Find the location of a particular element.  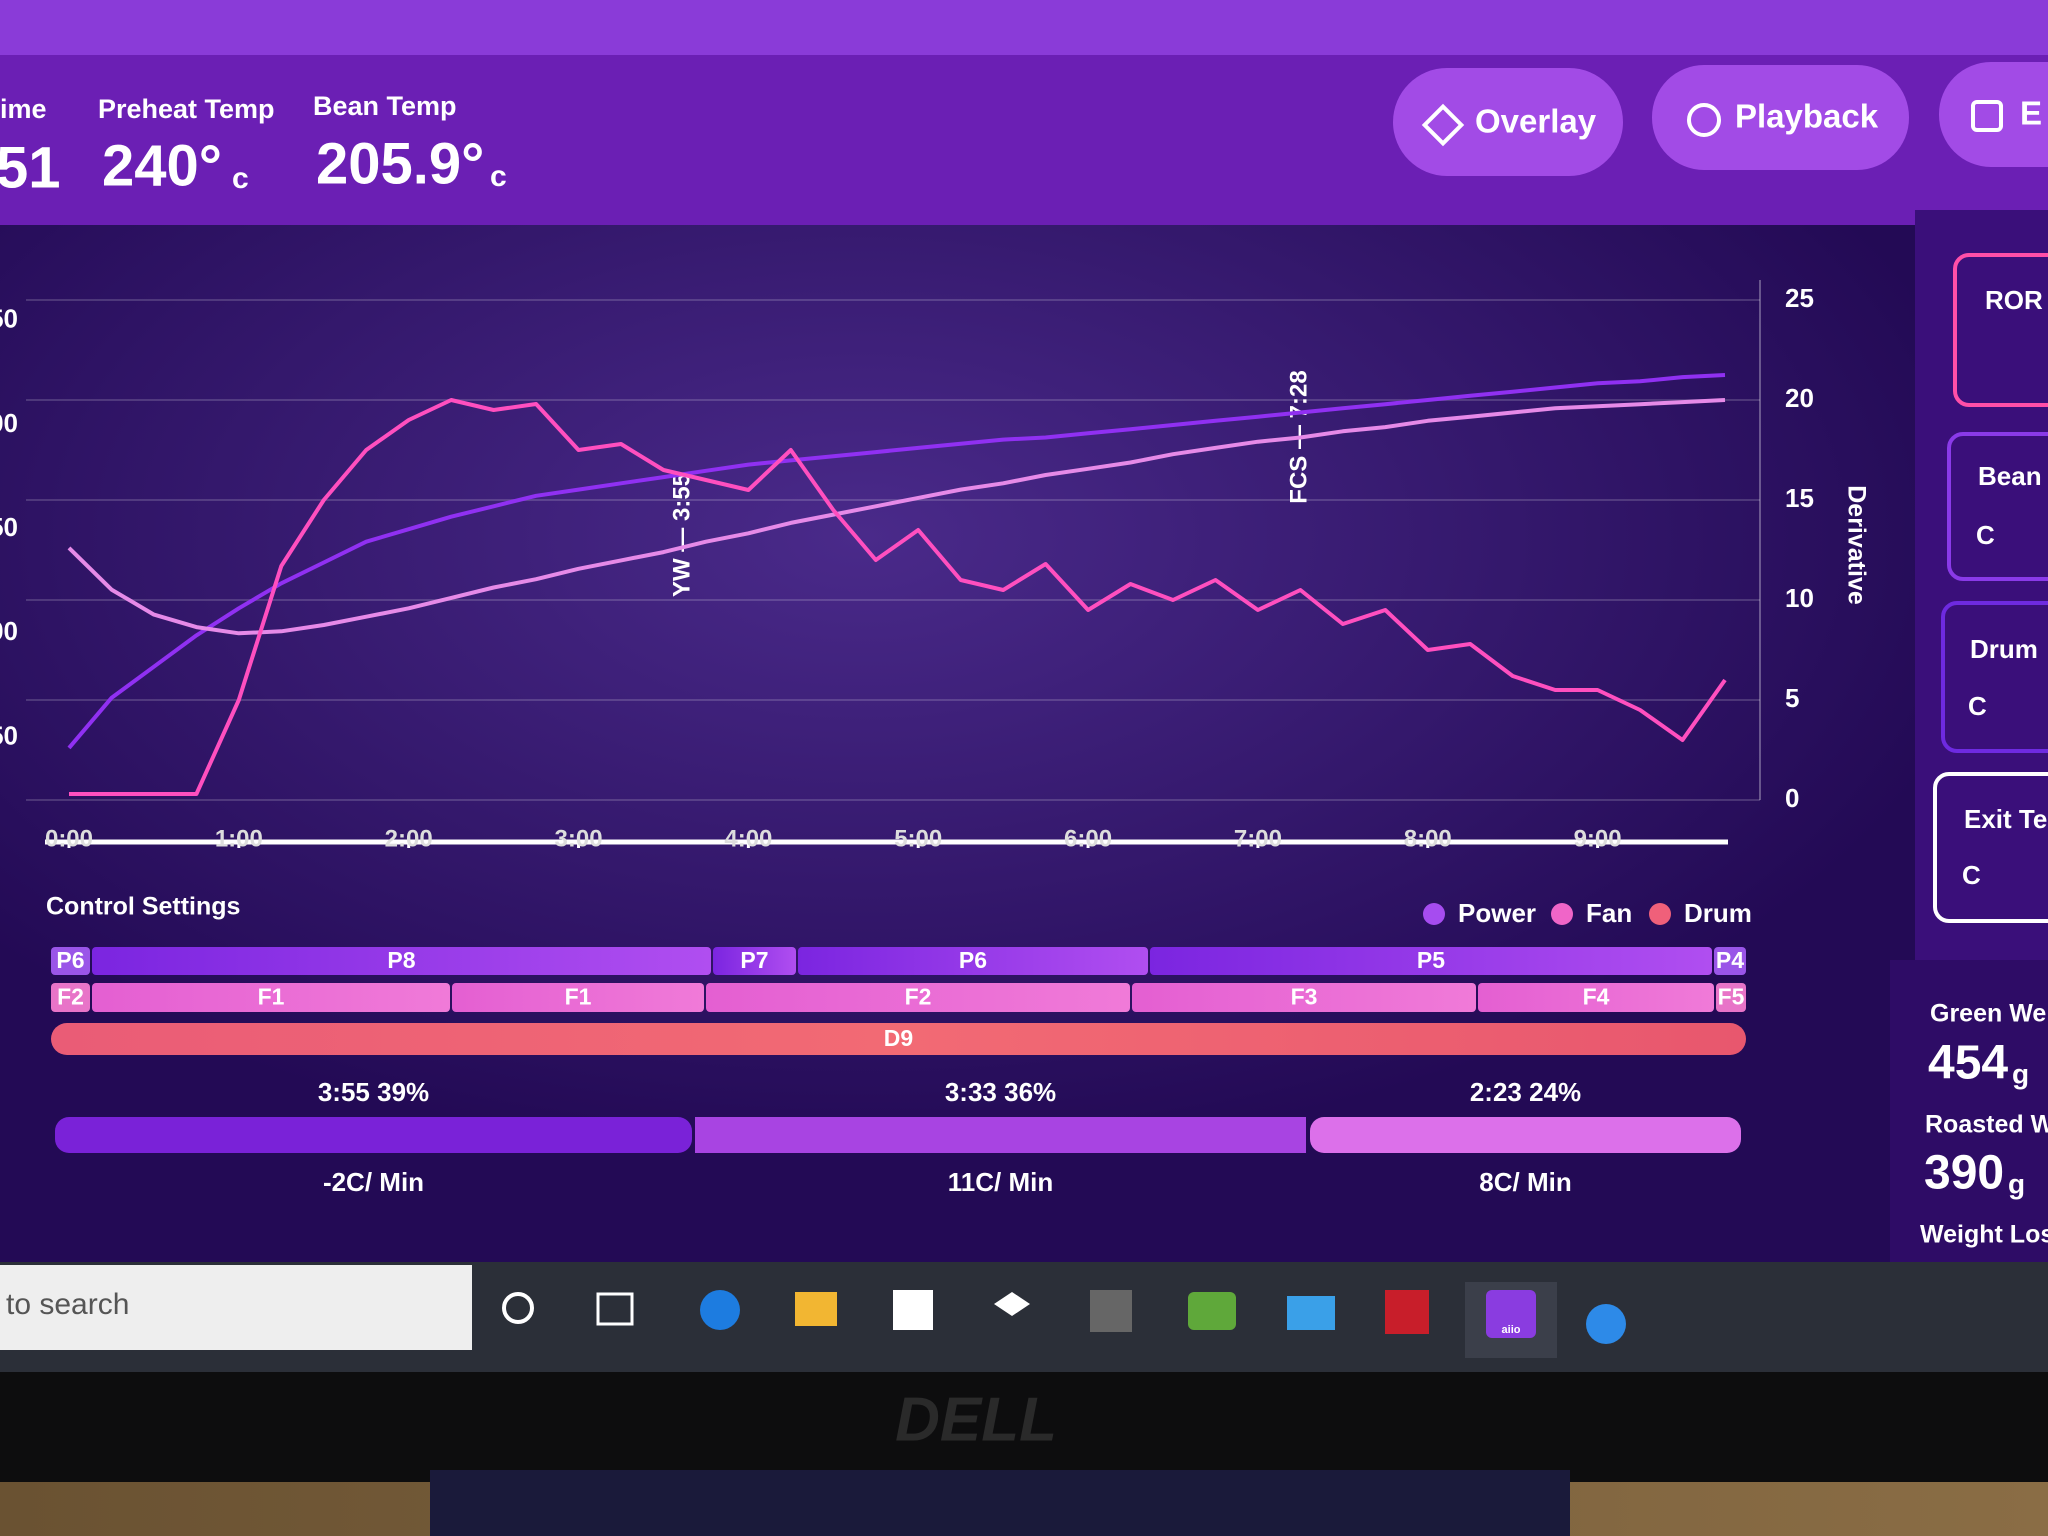

x-tick-label: 8:00 is located at coordinates (1428, 838).